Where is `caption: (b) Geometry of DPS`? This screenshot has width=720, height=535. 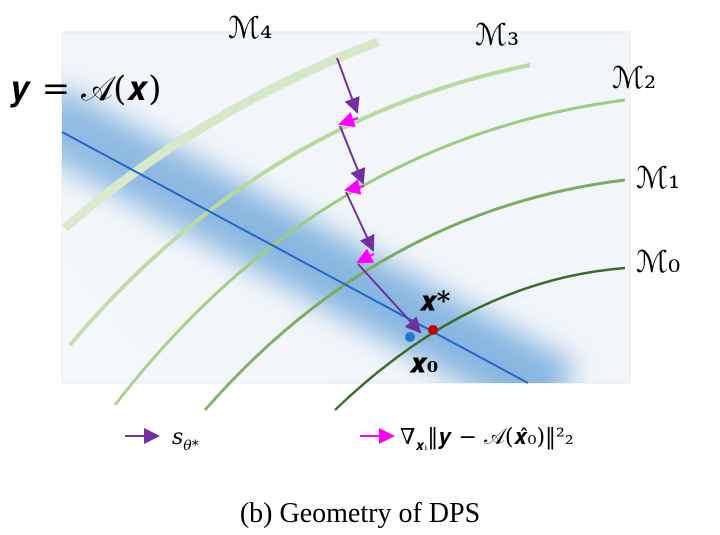 caption: (b) Geometry of DPS is located at coordinates (360, 513).